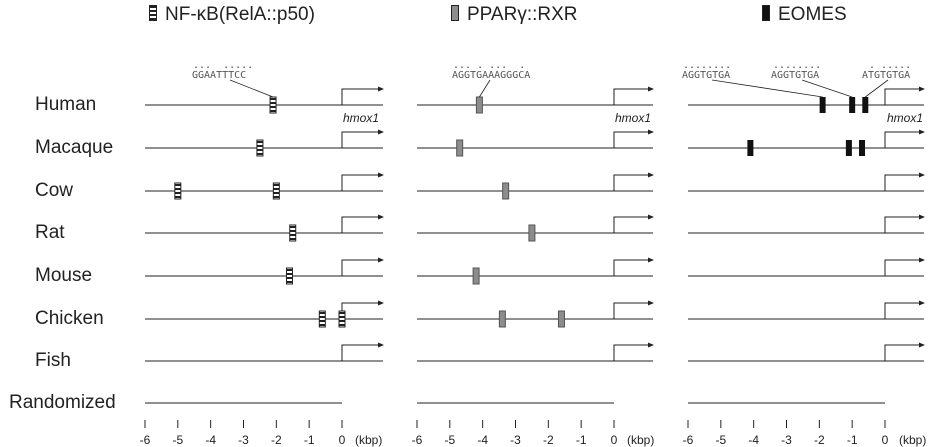 The width and height of the screenshot is (935, 447). Describe the element at coordinates (455, 13) in the screenshot. I see `gray-site-icon` at that location.